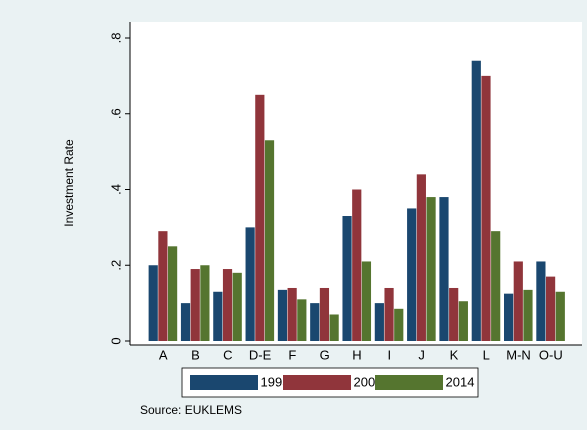  What do you see at coordinates (227, 354) in the screenshot?
I see `x-tick-label: C` at bounding box center [227, 354].